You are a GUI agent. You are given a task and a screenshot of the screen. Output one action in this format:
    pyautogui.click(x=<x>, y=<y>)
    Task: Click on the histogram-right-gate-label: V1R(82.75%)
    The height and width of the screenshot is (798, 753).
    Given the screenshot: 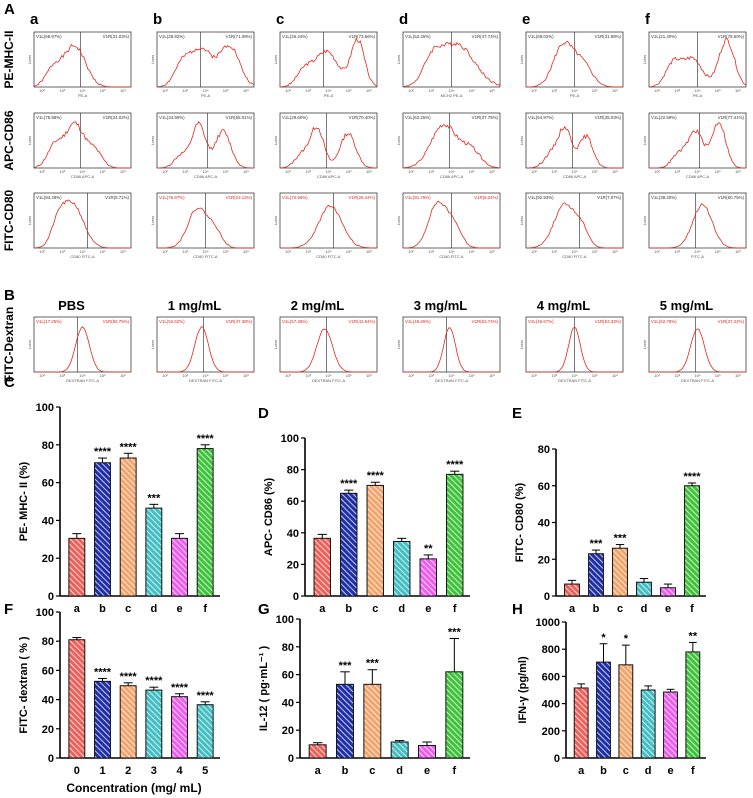 What is the action you would take?
    pyautogui.click(x=116, y=321)
    